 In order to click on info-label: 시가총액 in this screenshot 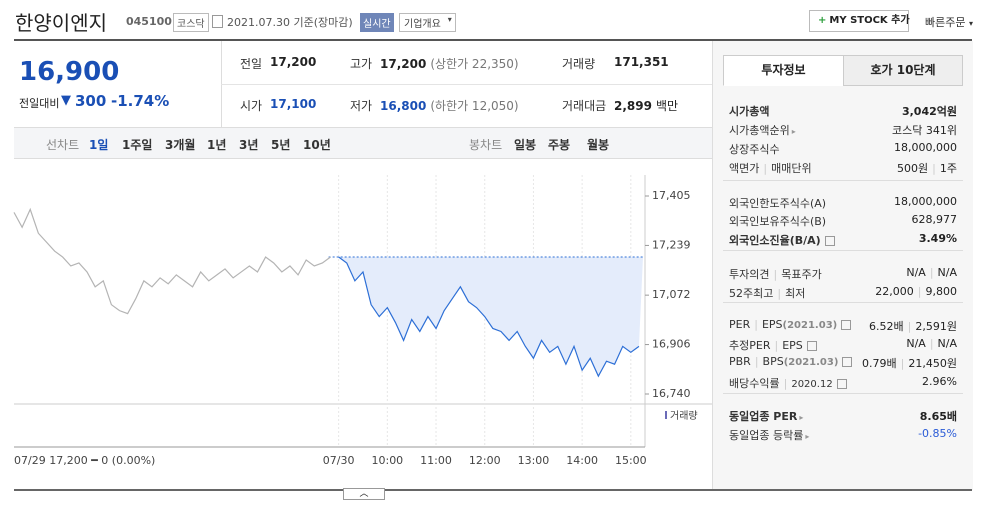, I will do `click(749, 111)`.